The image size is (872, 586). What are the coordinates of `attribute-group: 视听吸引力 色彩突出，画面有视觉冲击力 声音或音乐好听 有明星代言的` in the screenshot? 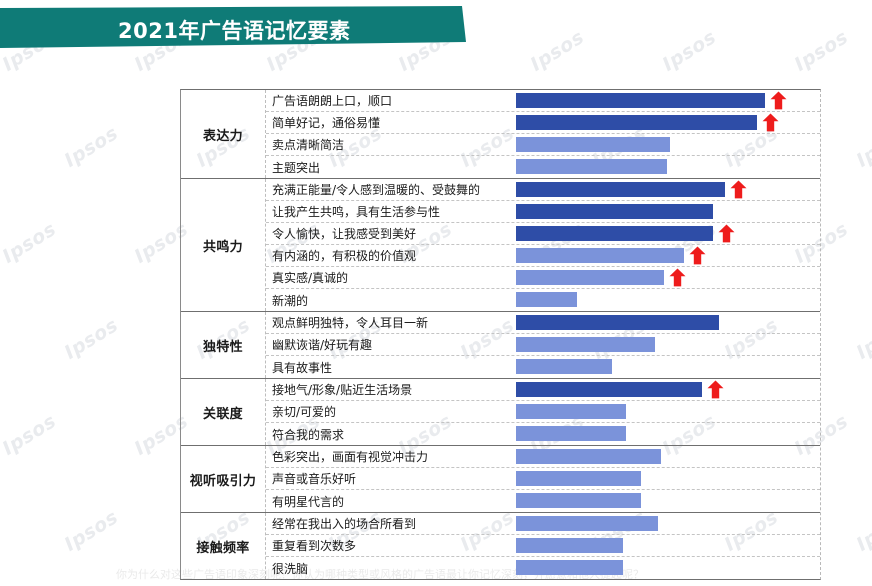 It's located at (500, 479).